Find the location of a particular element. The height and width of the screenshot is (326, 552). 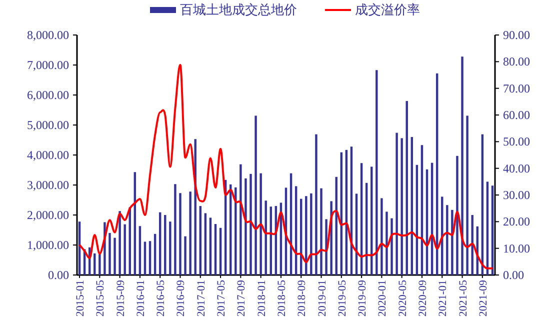

x-tick-label: 2015-05 is located at coordinates (100, 298).